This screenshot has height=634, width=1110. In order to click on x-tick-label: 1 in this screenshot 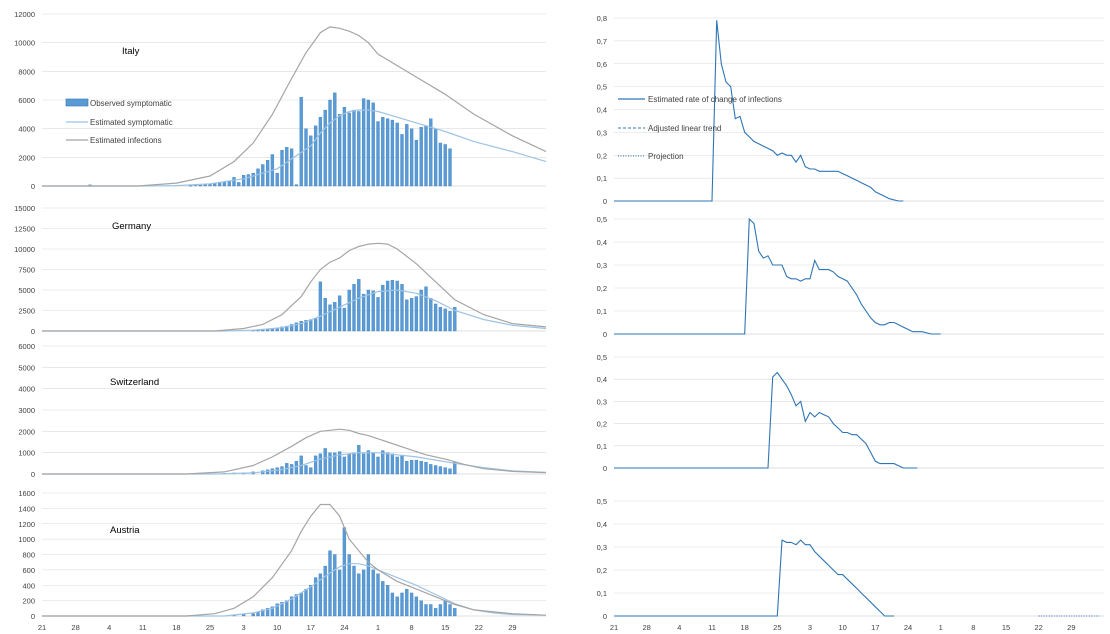, I will do `click(941, 627)`.